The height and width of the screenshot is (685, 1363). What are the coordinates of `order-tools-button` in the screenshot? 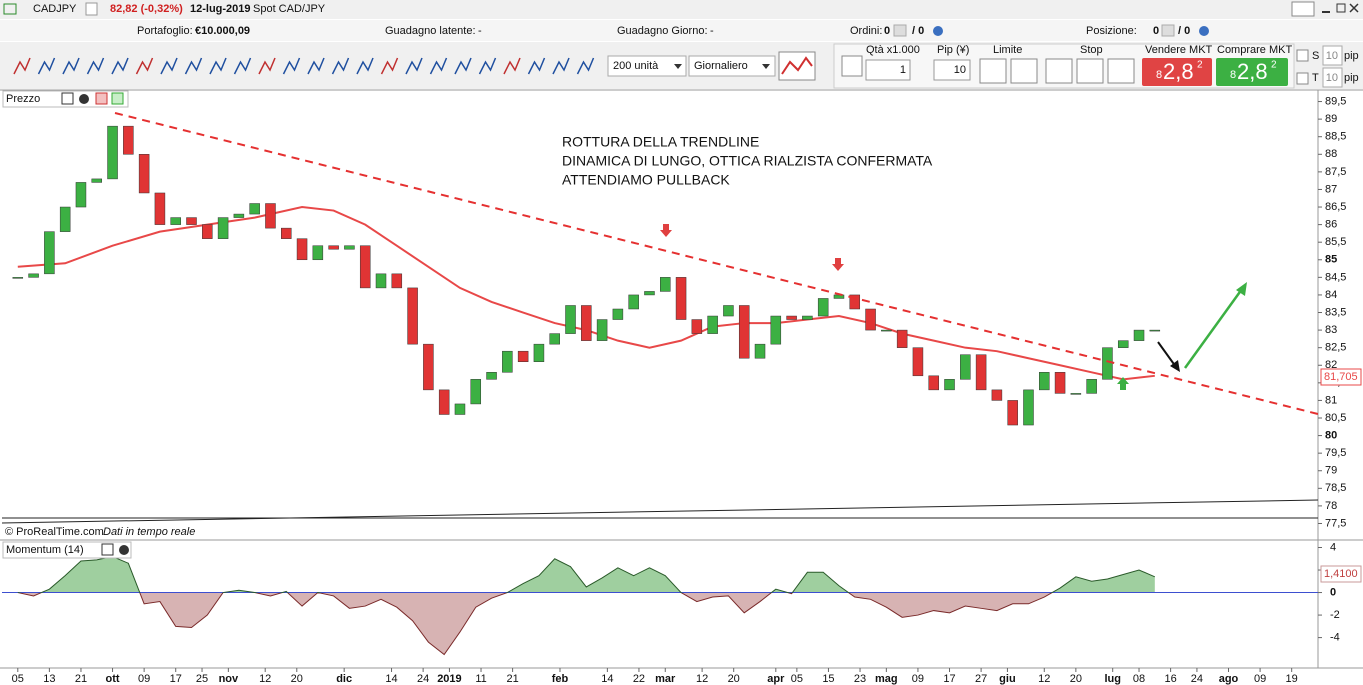 It's located at (852, 66).